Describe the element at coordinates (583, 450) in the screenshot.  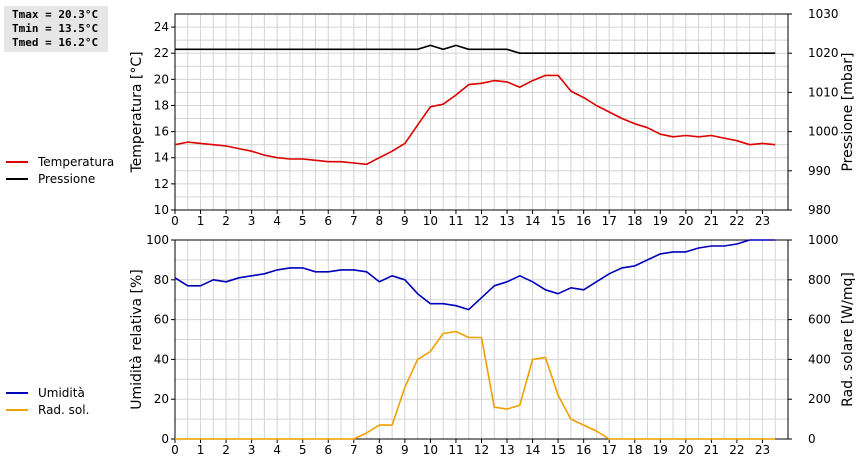
I see `bottom-xtick-label: 16` at that location.